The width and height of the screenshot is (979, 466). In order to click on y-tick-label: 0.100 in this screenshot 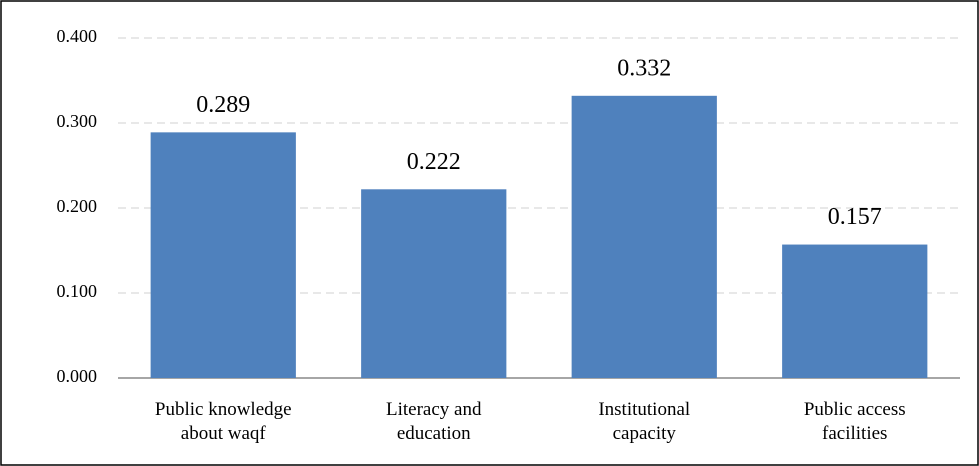, I will do `click(77, 291)`.